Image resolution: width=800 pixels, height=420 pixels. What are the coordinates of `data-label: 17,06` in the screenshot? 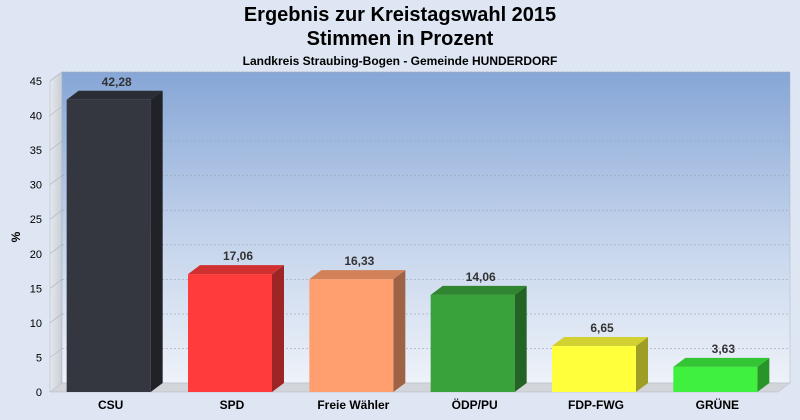 It's located at (238, 256).